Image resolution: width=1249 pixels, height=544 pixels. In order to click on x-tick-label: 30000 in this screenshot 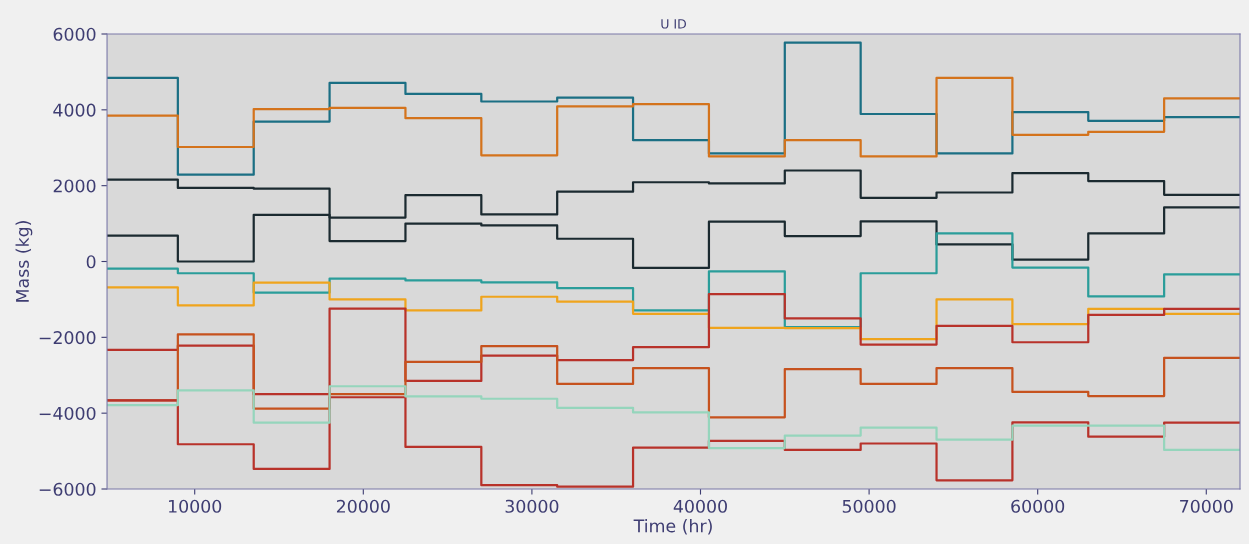, I will do `click(532, 506)`.